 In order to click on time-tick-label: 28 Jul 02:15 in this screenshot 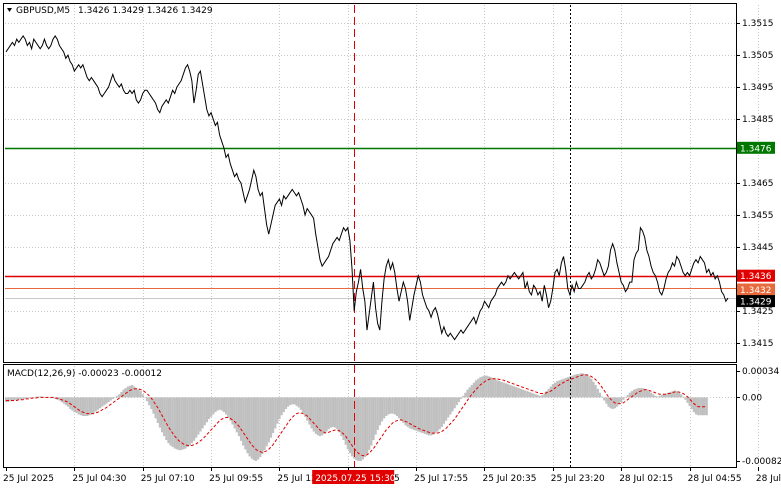, I will do `click(646, 479)`.